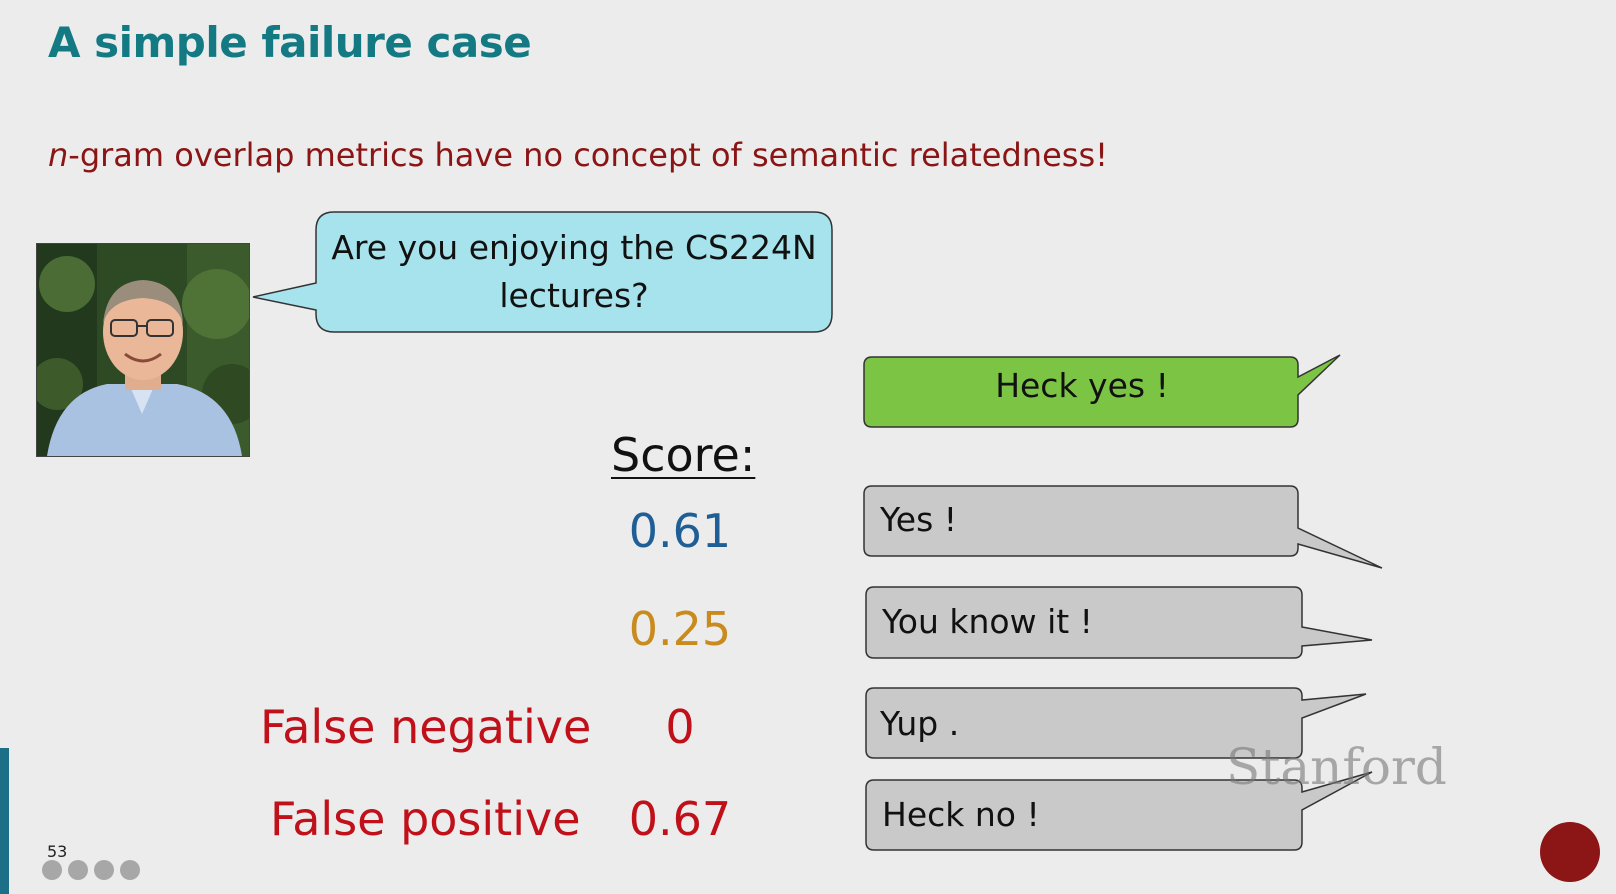  What do you see at coordinates (1336, 767) in the screenshot?
I see `stanford-logo: Stanford` at bounding box center [1336, 767].